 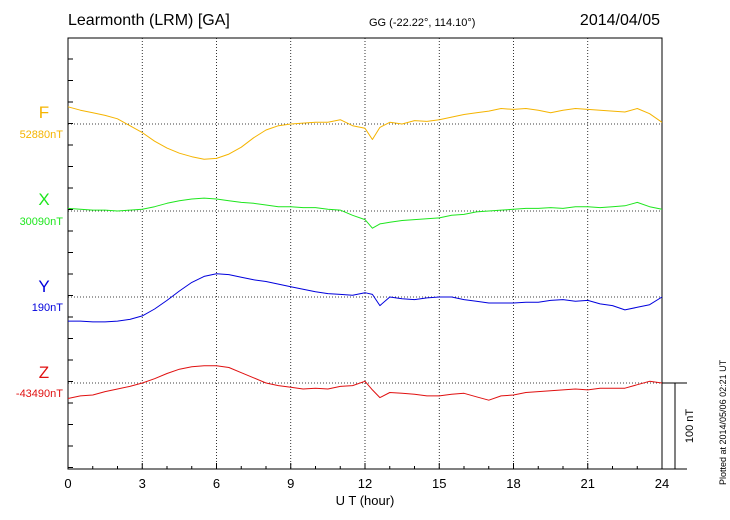 I want to click on scale-bar-label: 100 nT, so click(x=690, y=426).